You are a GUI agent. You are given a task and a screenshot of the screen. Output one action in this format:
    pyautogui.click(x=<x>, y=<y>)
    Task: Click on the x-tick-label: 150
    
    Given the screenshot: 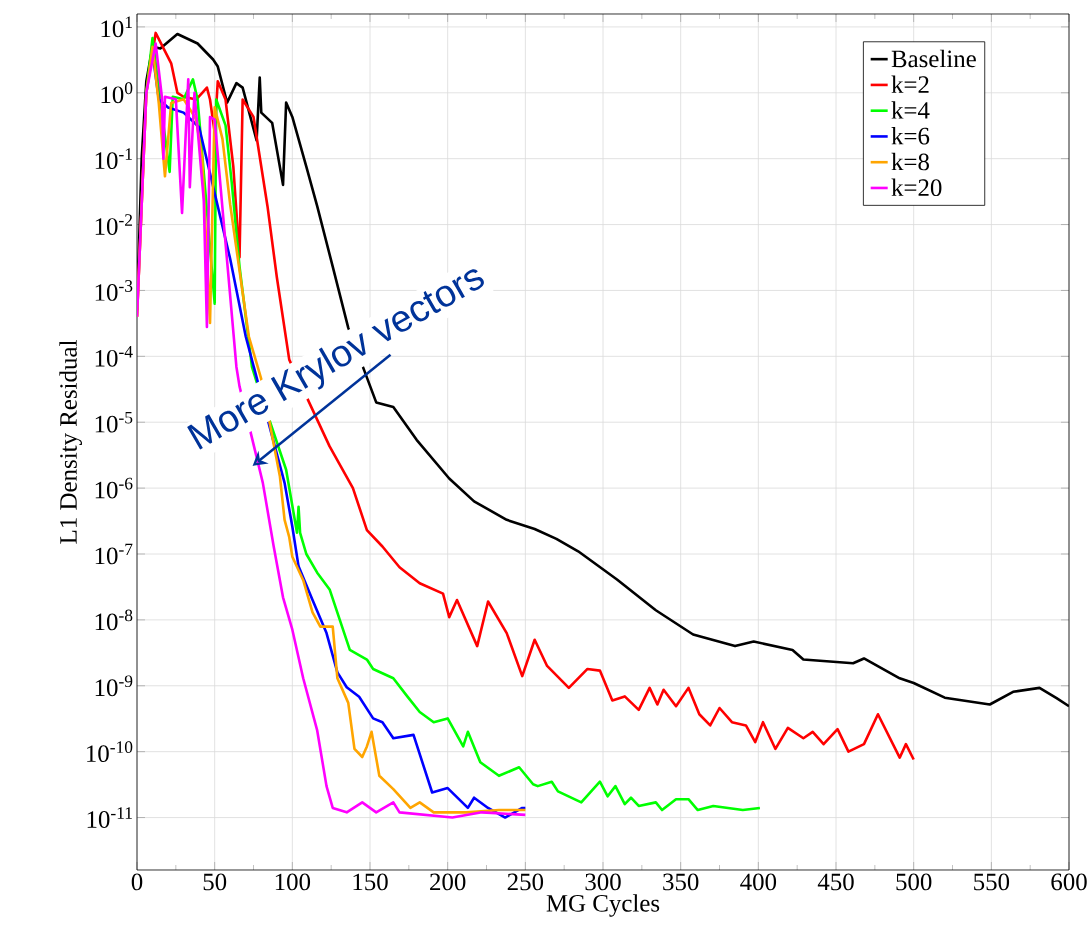 What is the action you would take?
    pyautogui.click(x=370, y=882)
    